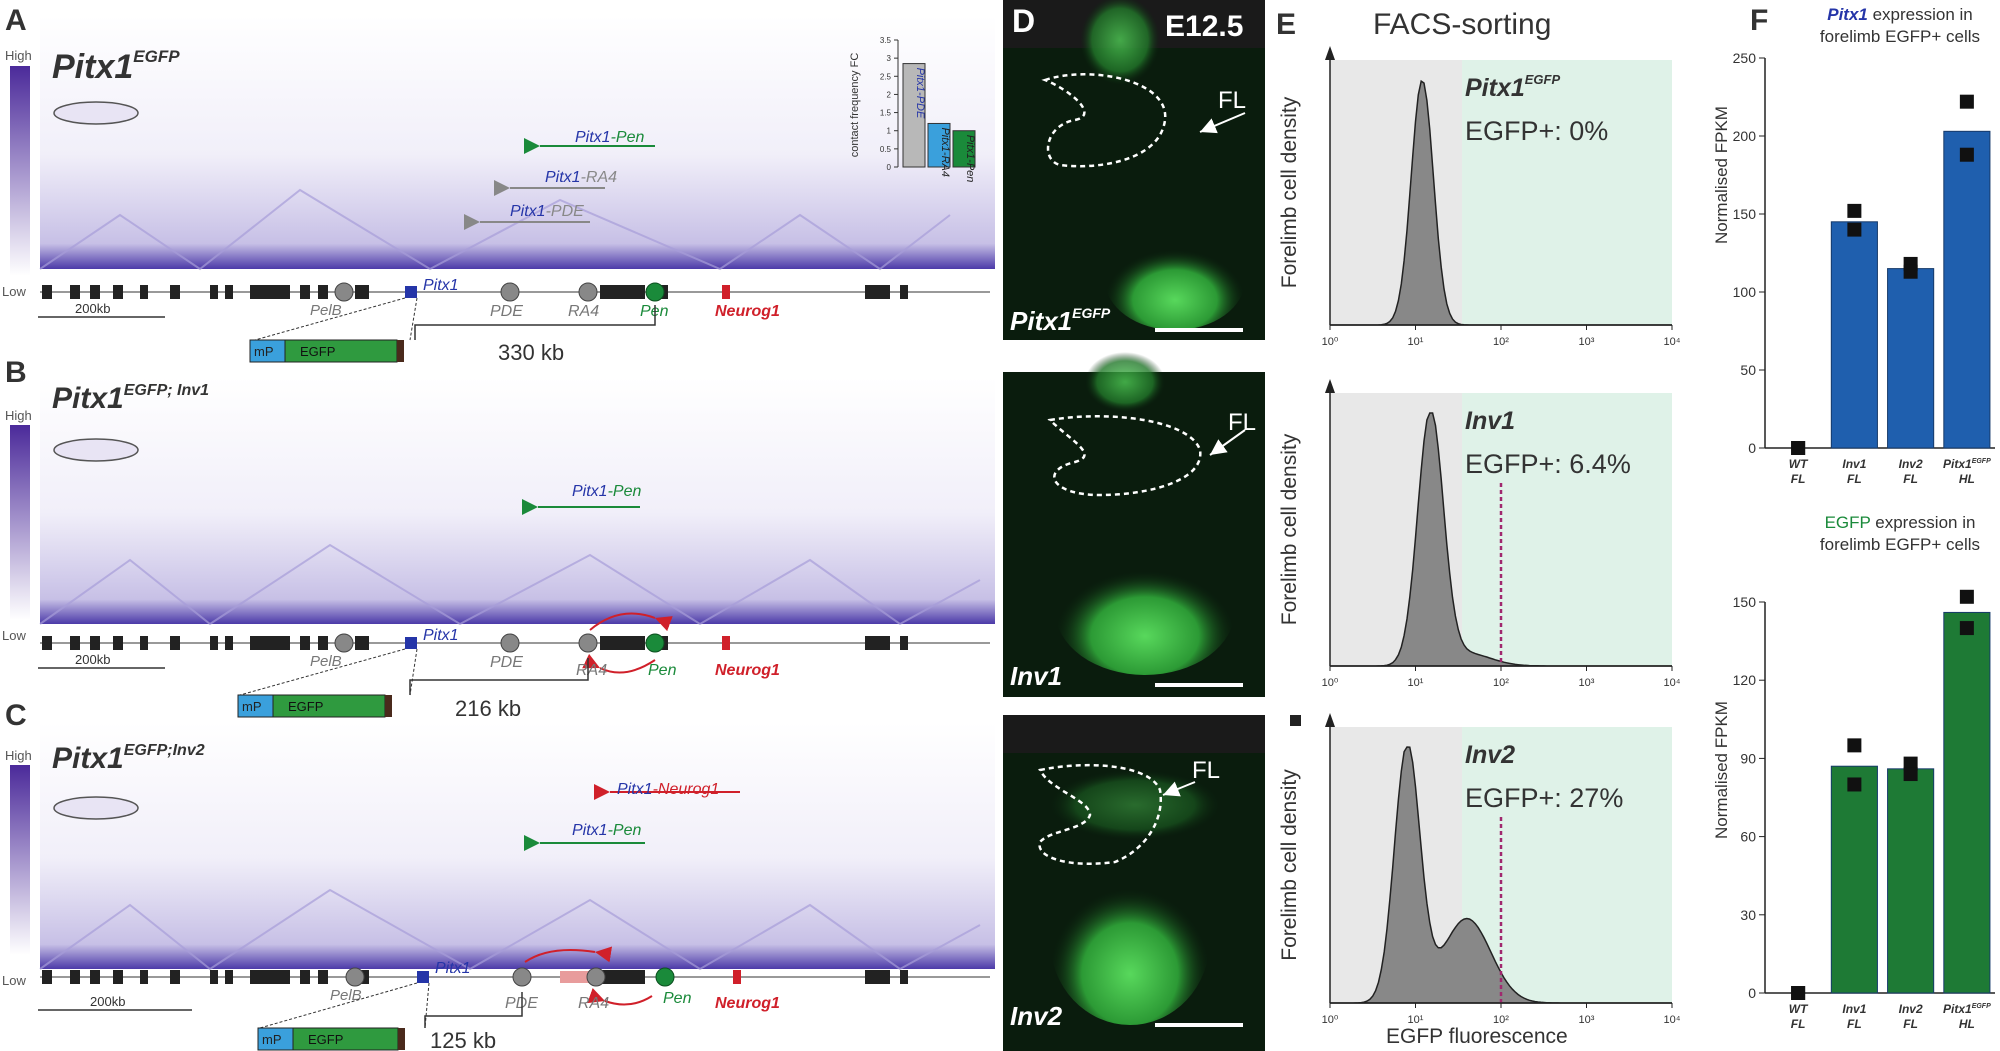  What do you see at coordinates (1900, 14) in the screenshot?
I see `svg-text: Pitx1 expression in` at bounding box center [1900, 14].